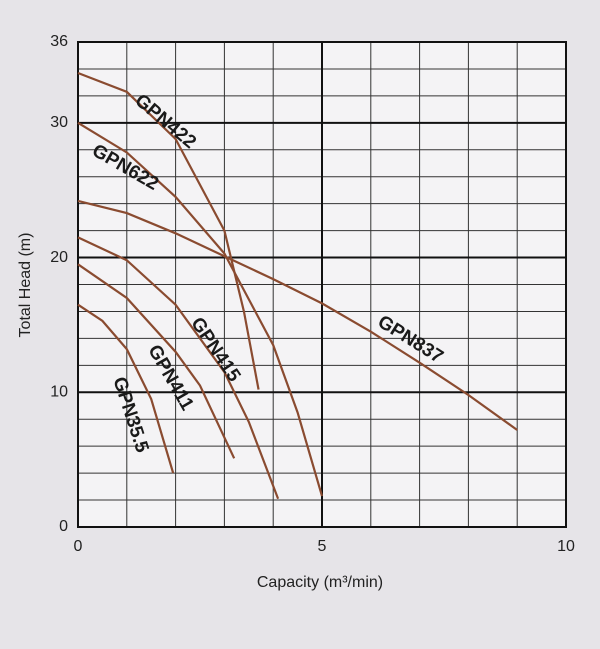 This screenshot has width=600, height=649. What do you see at coordinates (322, 546) in the screenshot?
I see `x-tick-label: 5` at bounding box center [322, 546].